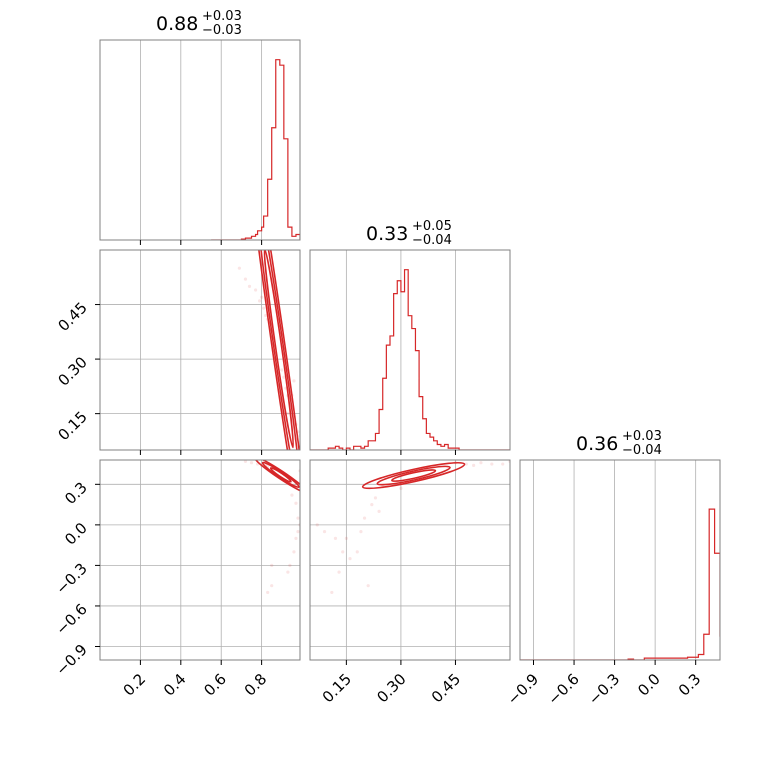 This screenshot has height=760, width=760. What do you see at coordinates (432, 226) in the screenshot?
I see `param-plus-1: +0.05` at bounding box center [432, 226].